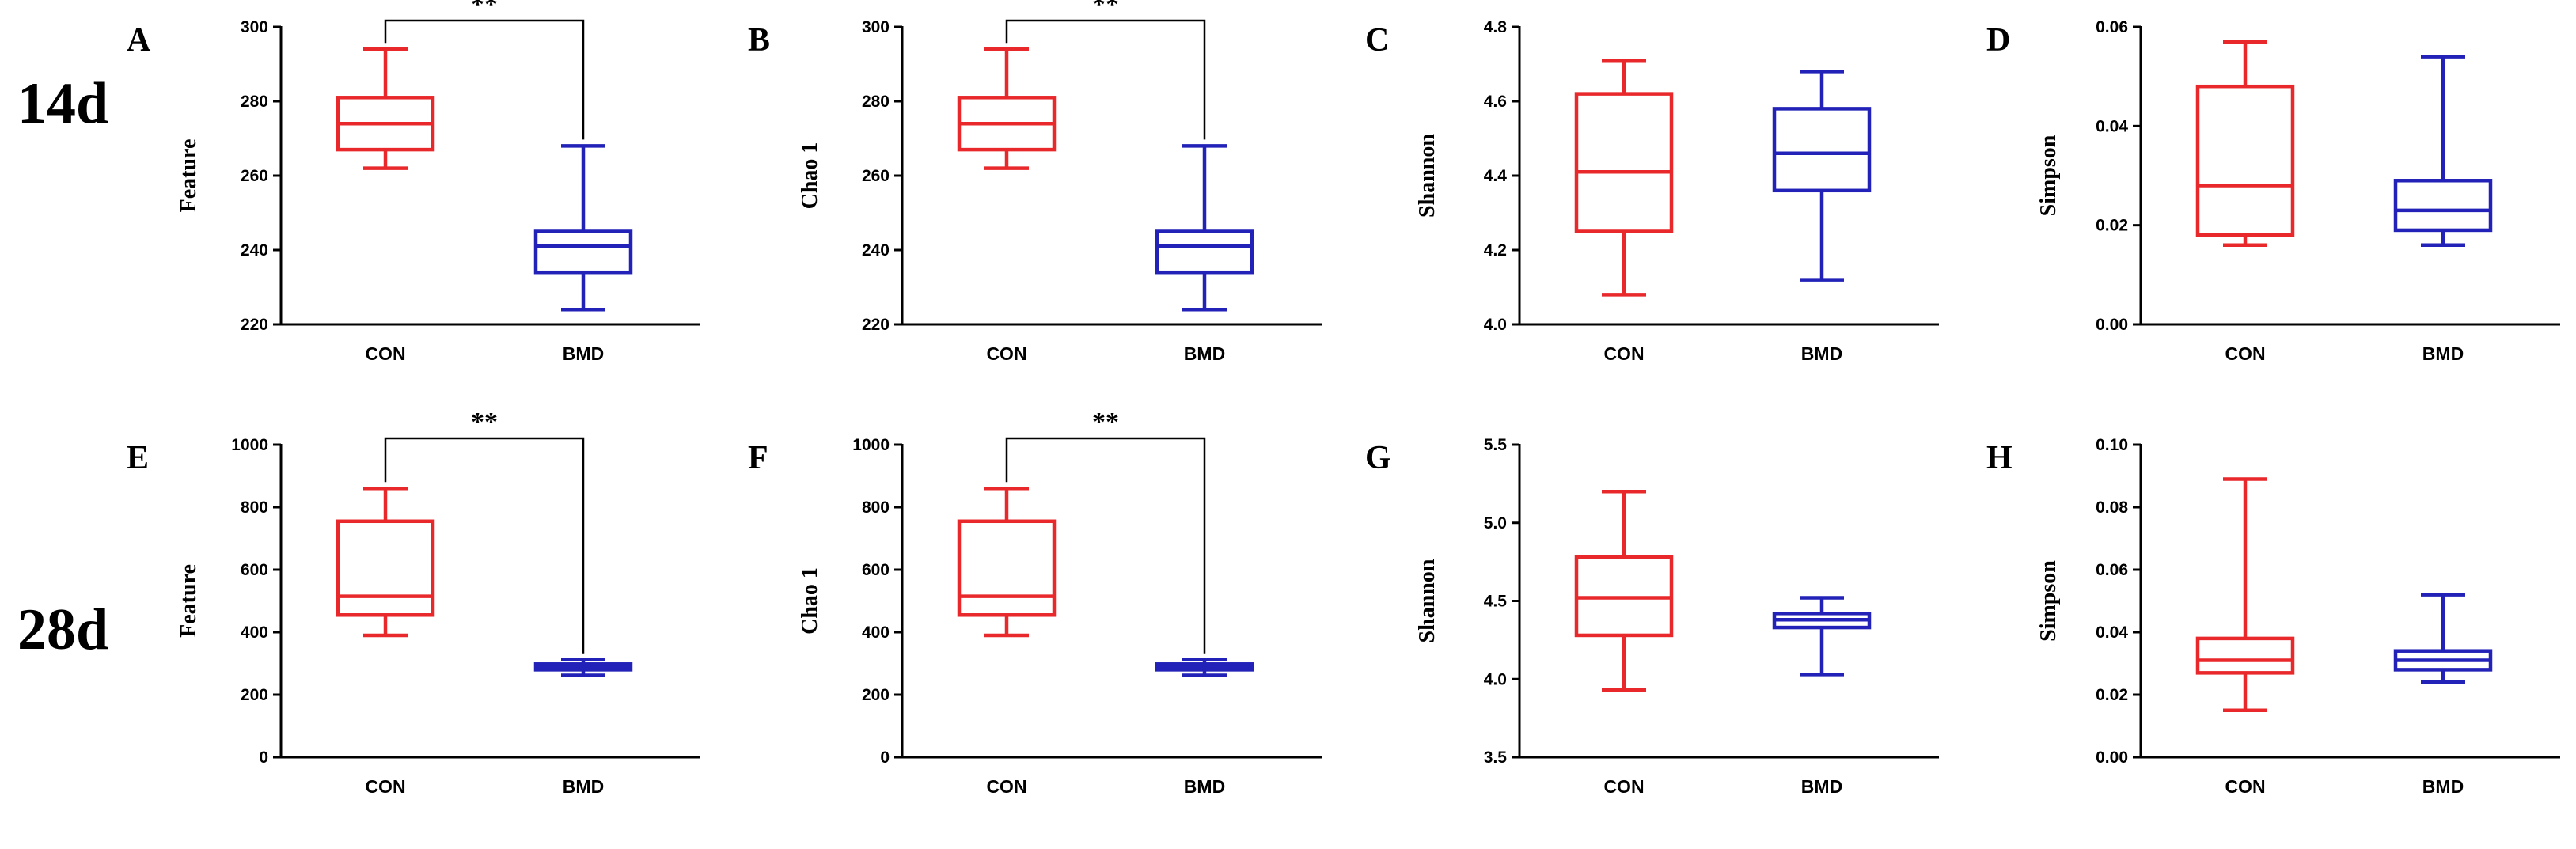 Image resolution: width=2576 pixels, height=849 pixels. I want to click on y-tick-label: 0.08, so click(2112, 508).